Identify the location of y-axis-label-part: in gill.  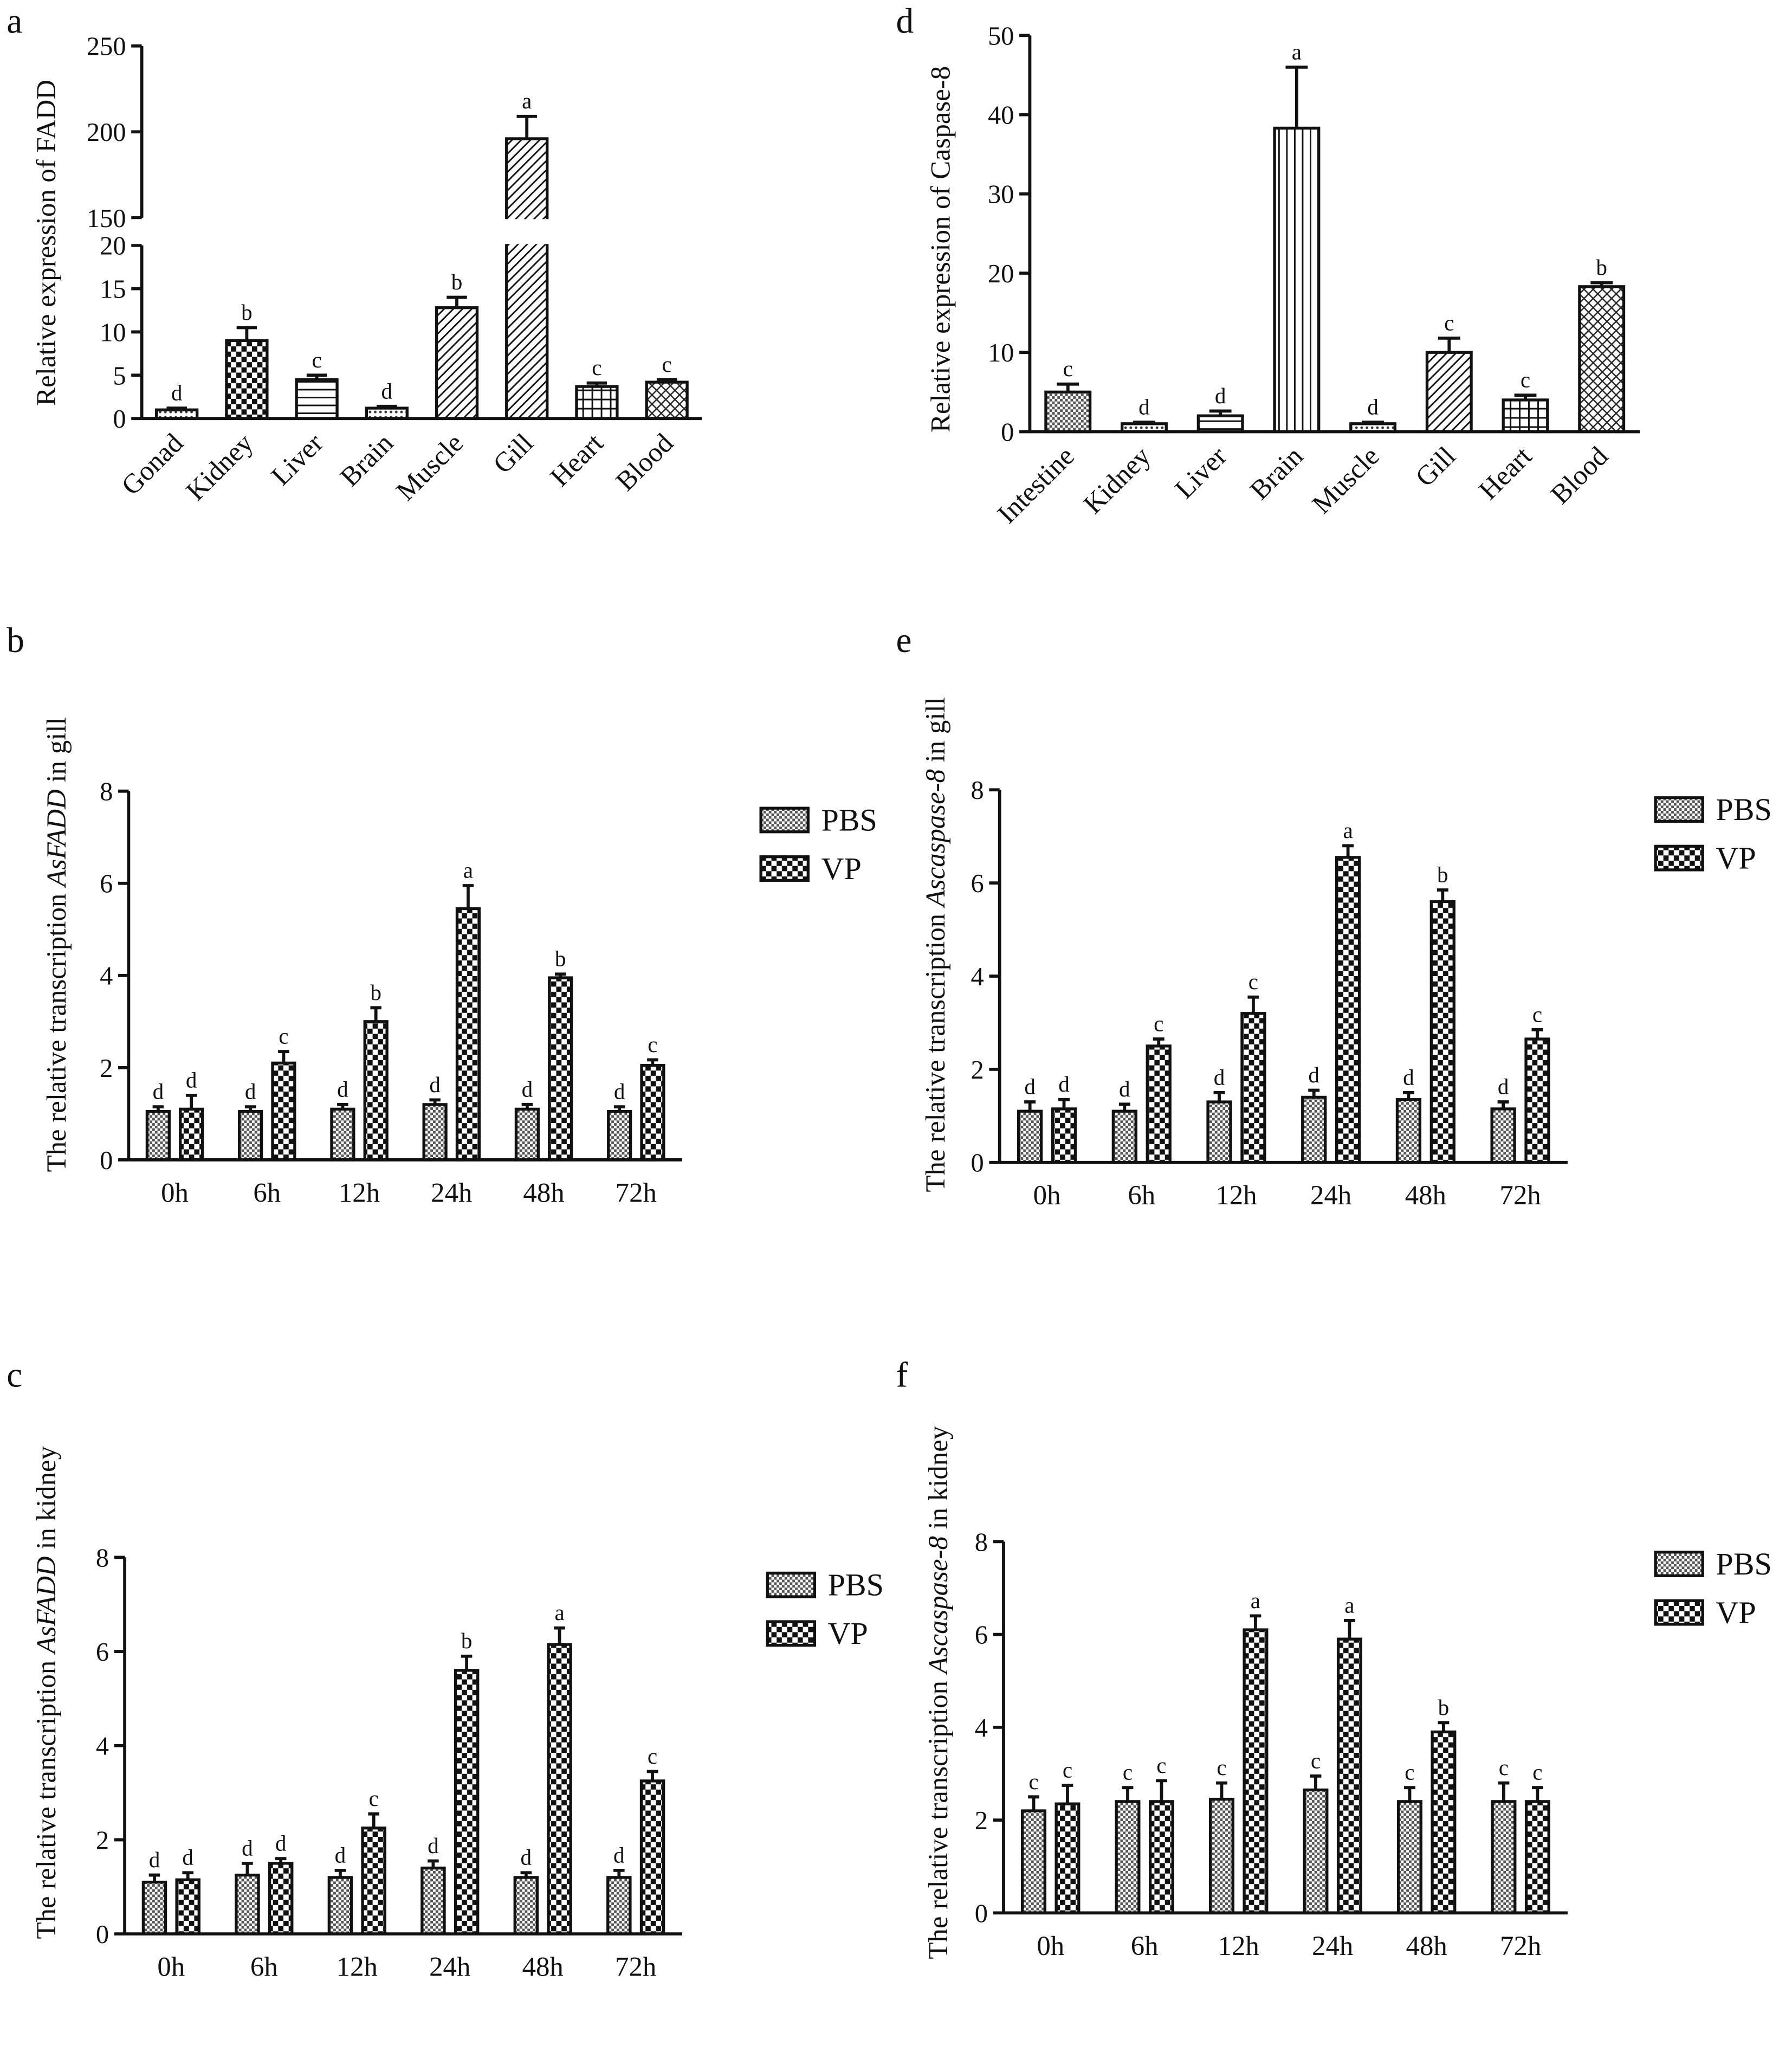
(56, 753).